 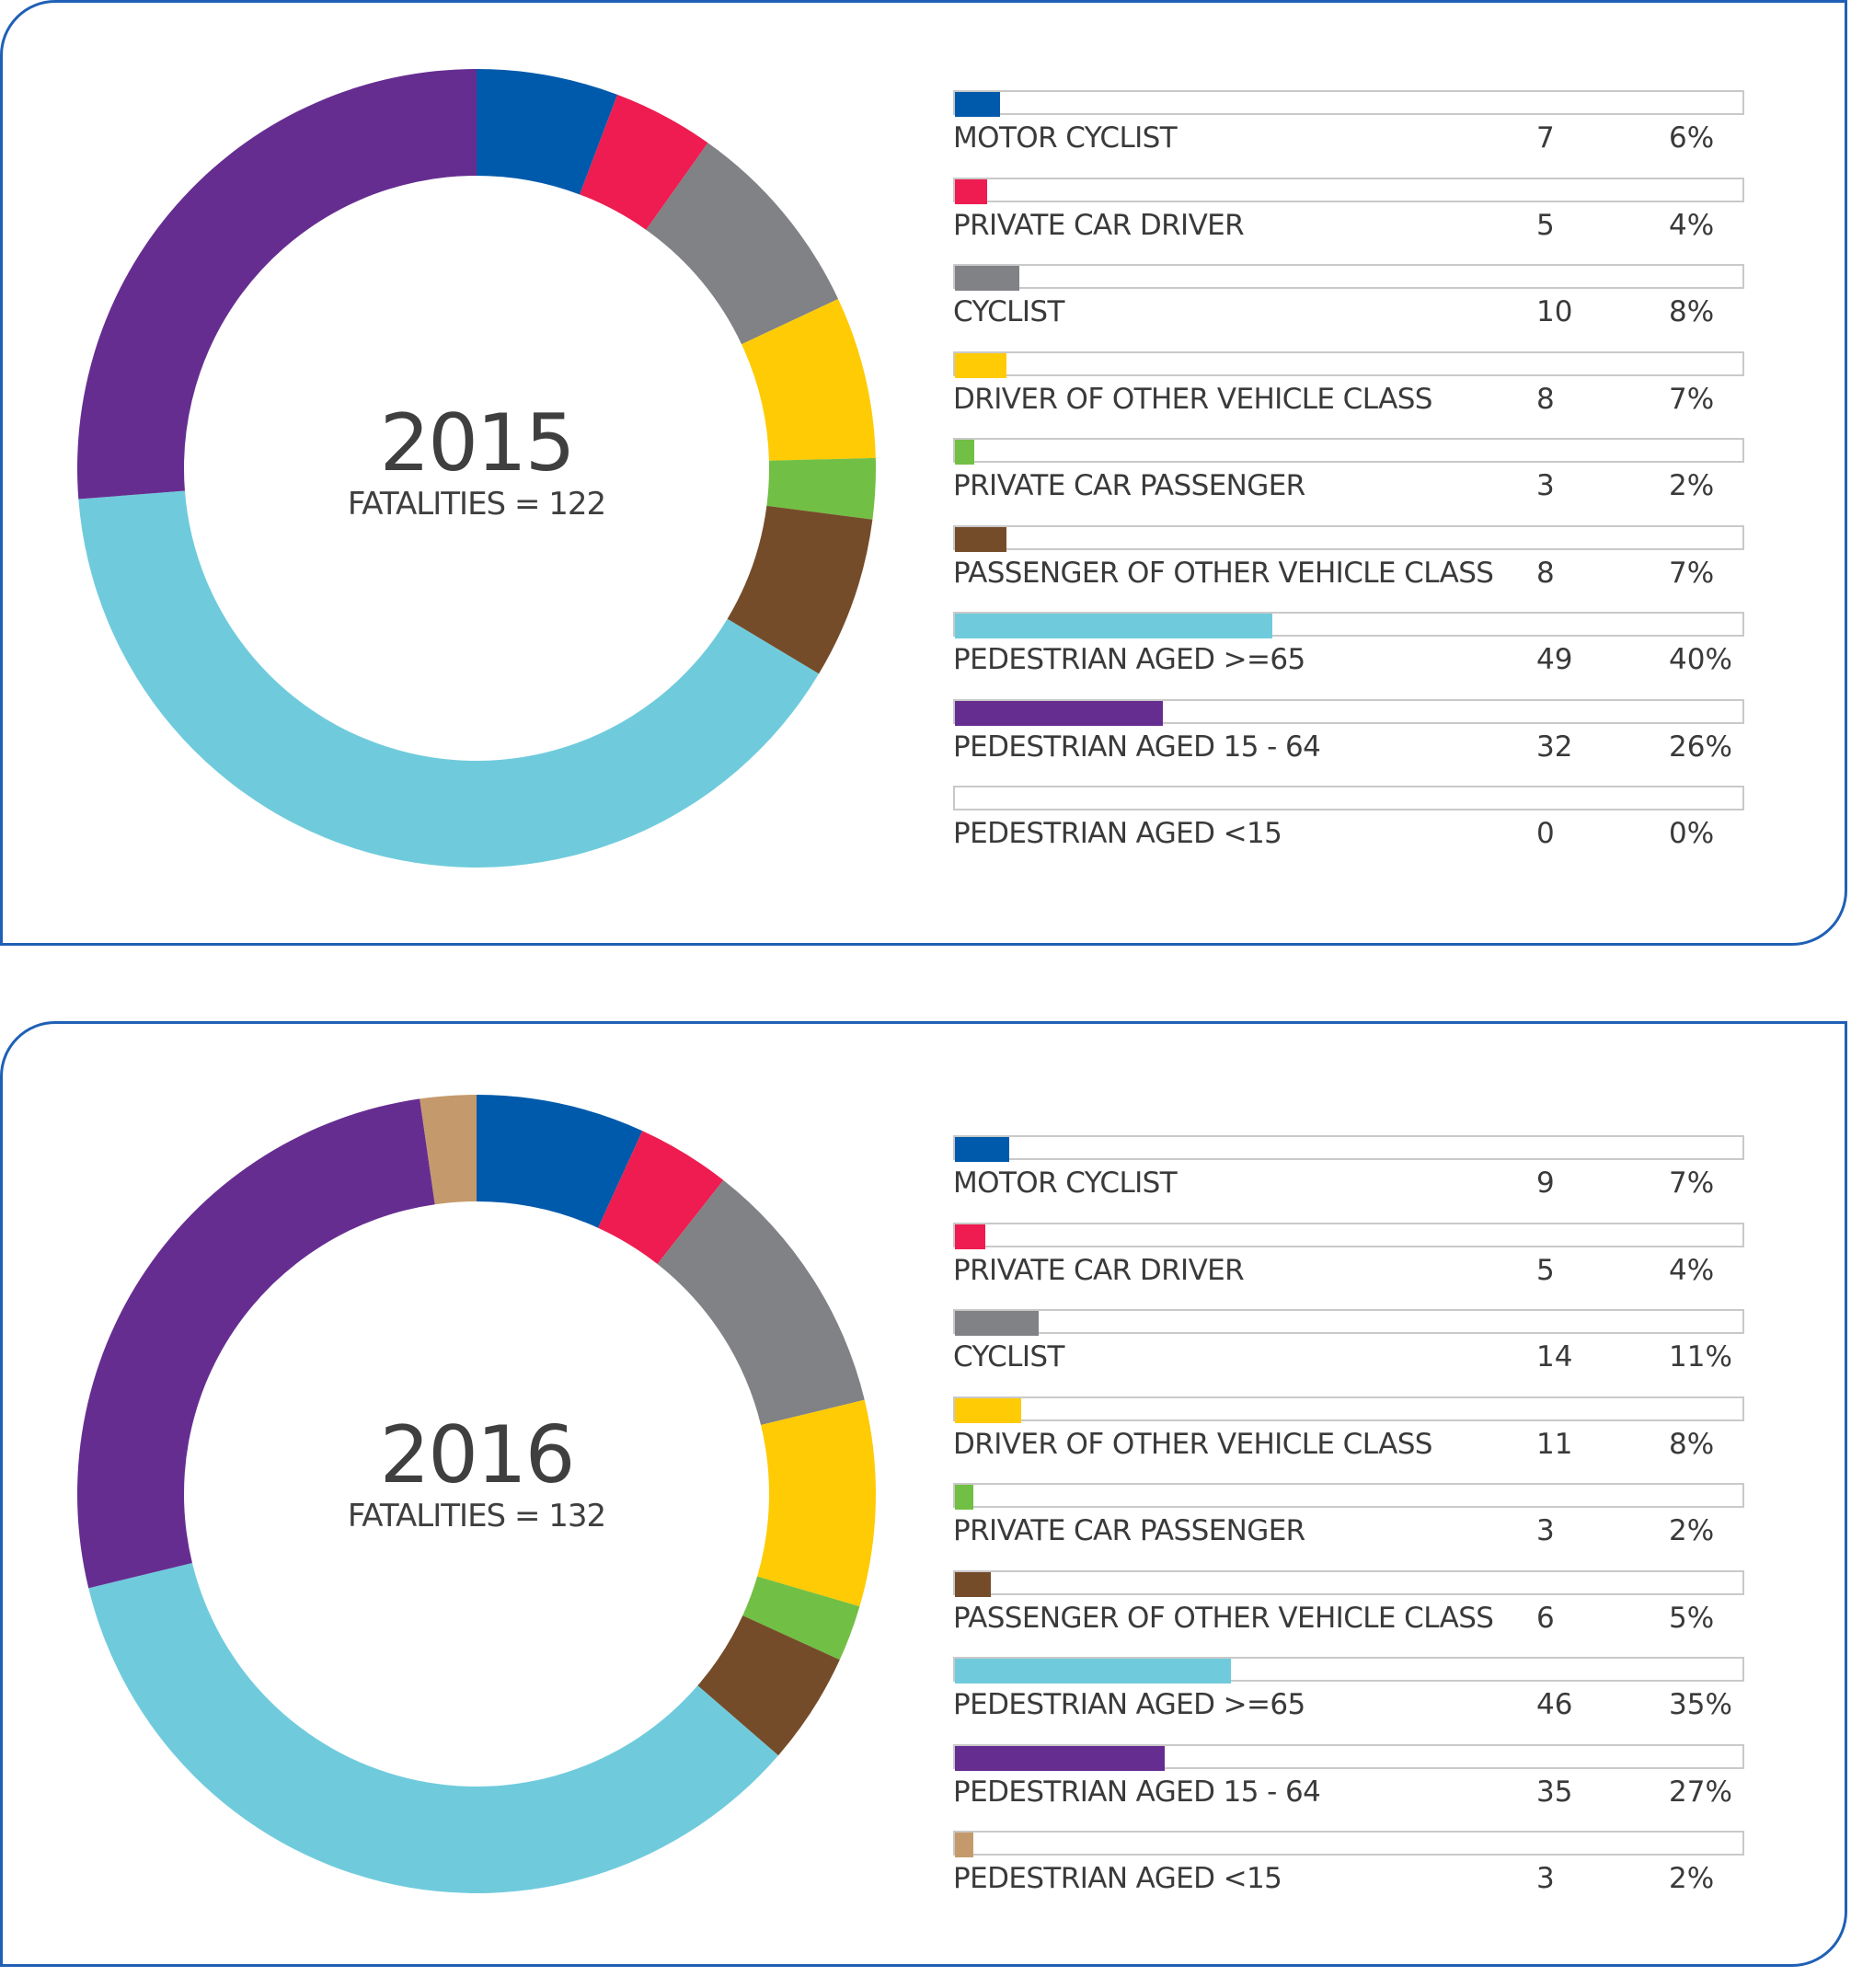 I want to click on legend-count: 11, so click(x=1554, y=1444).